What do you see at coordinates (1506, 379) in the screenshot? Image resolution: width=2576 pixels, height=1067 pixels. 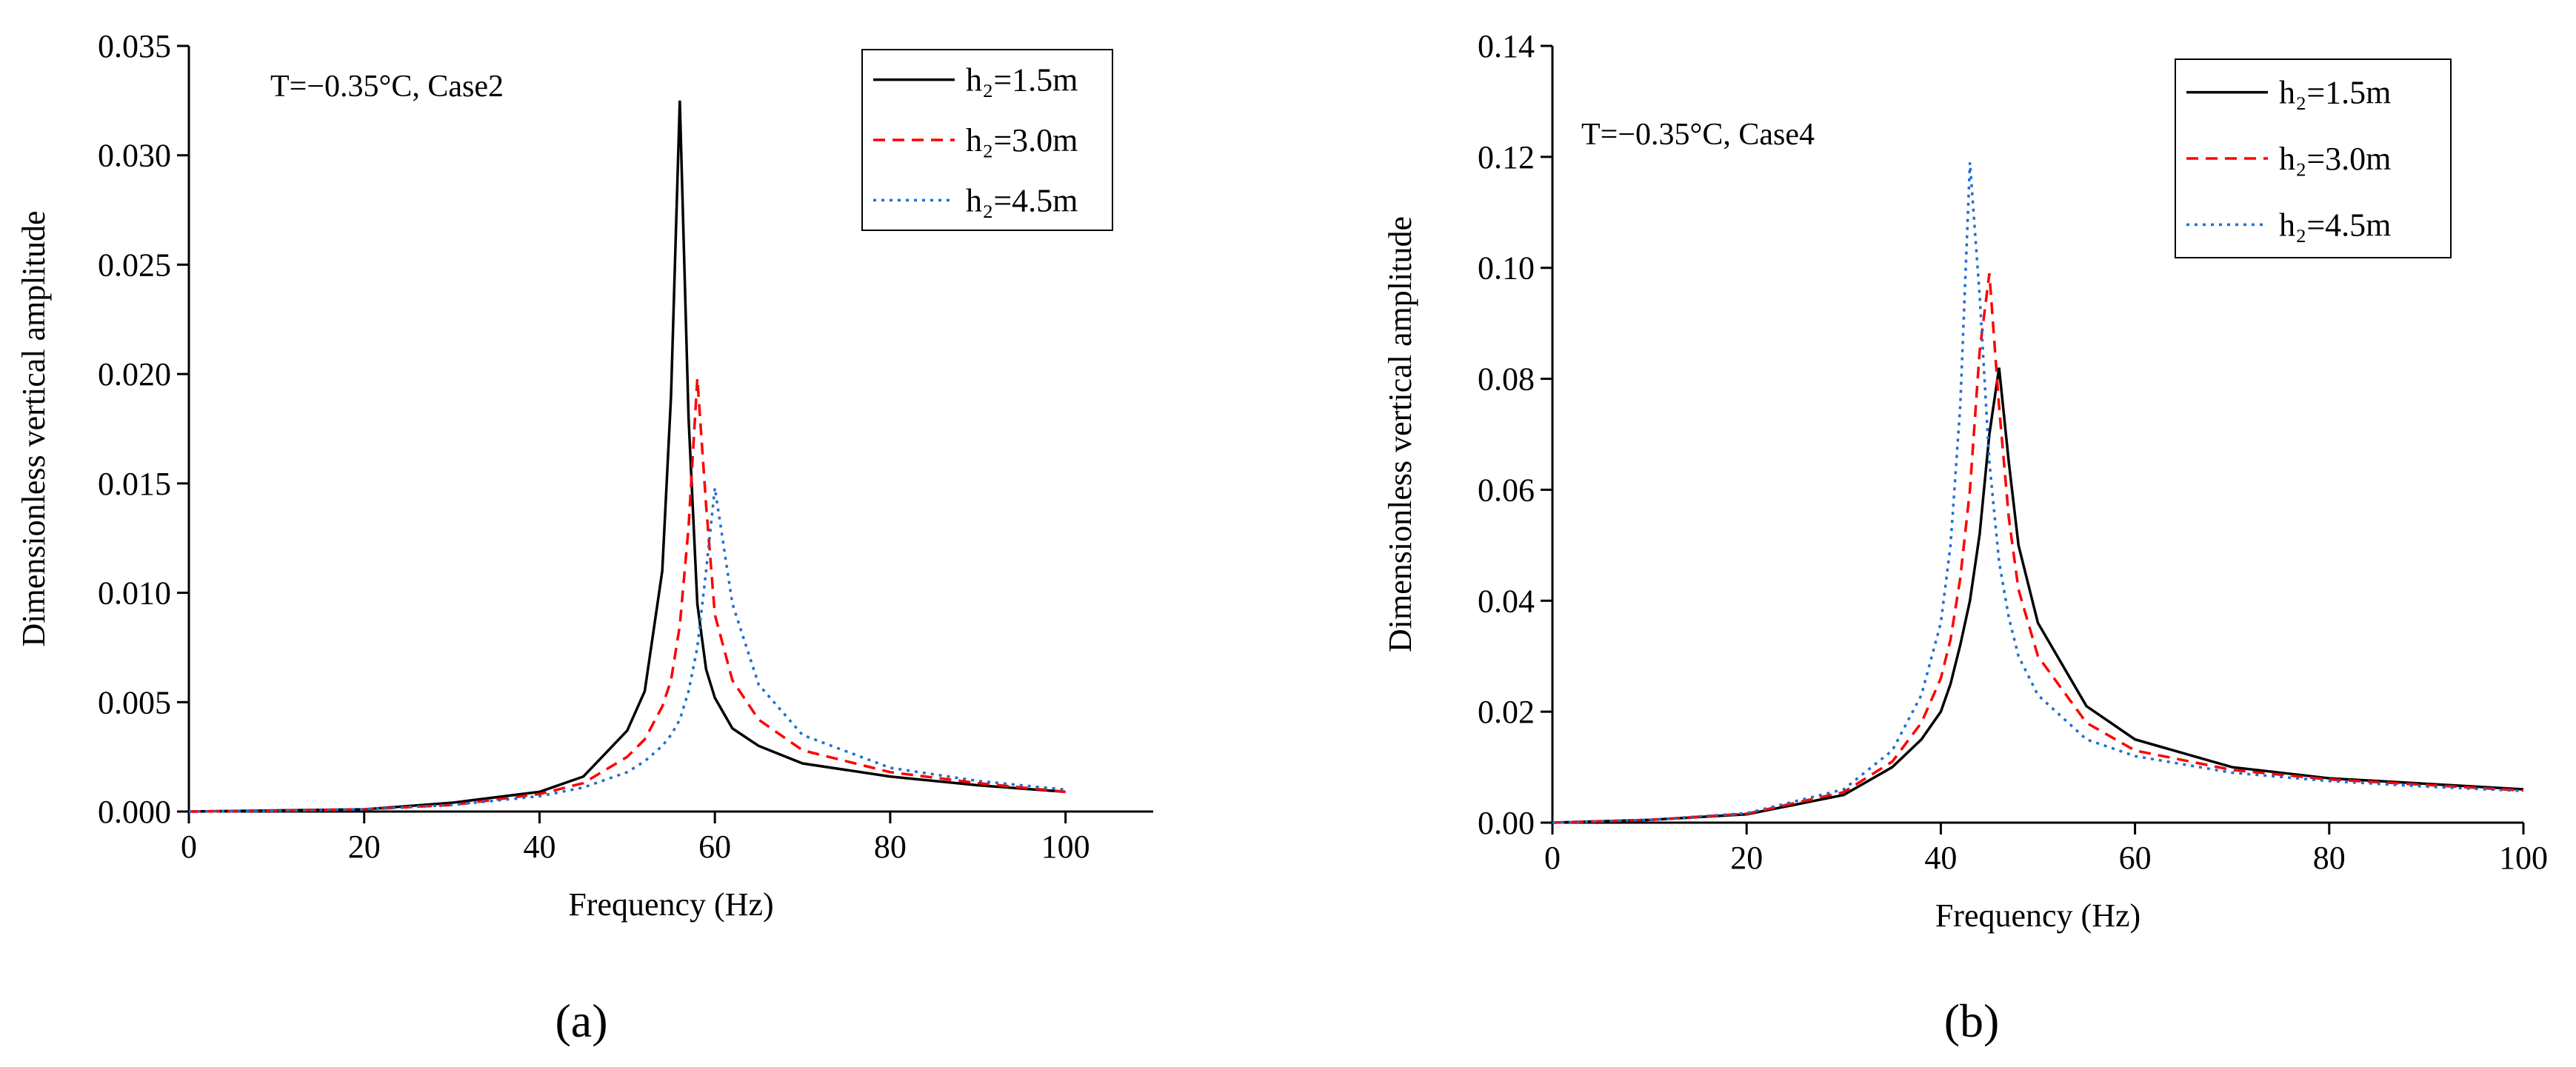 I see `y-tick-label: 0.08` at bounding box center [1506, 379].